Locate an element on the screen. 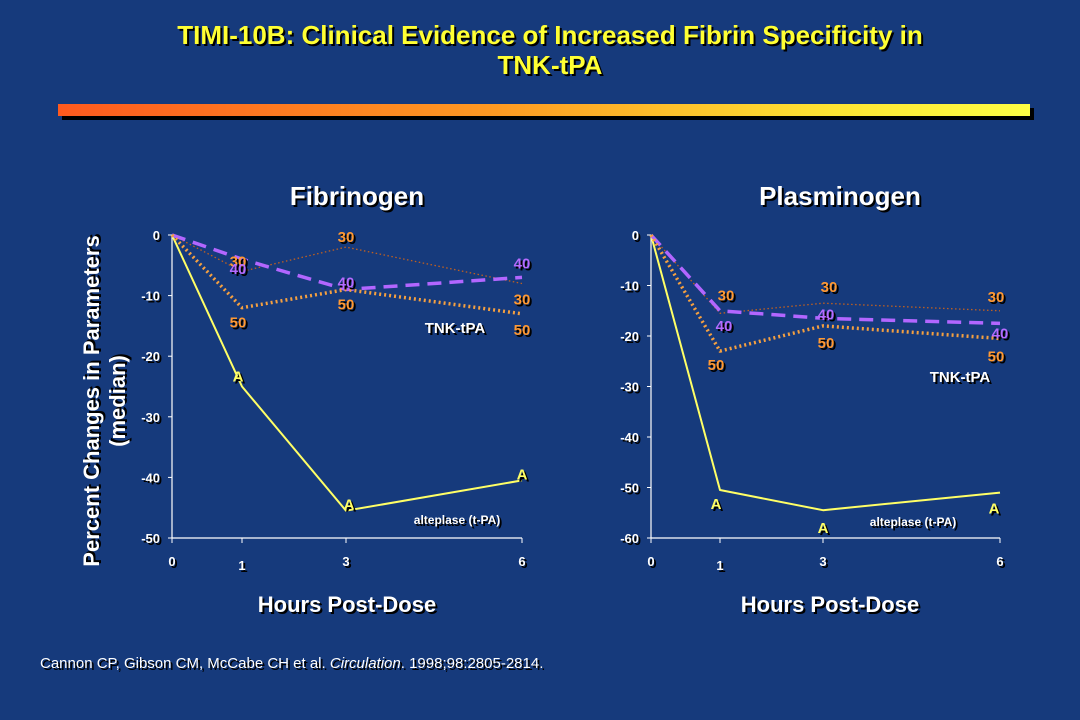 This screenshot has height=720, width=1080. chart-1-title-shadow: Plasminogen is located at coordinates (842, 198).